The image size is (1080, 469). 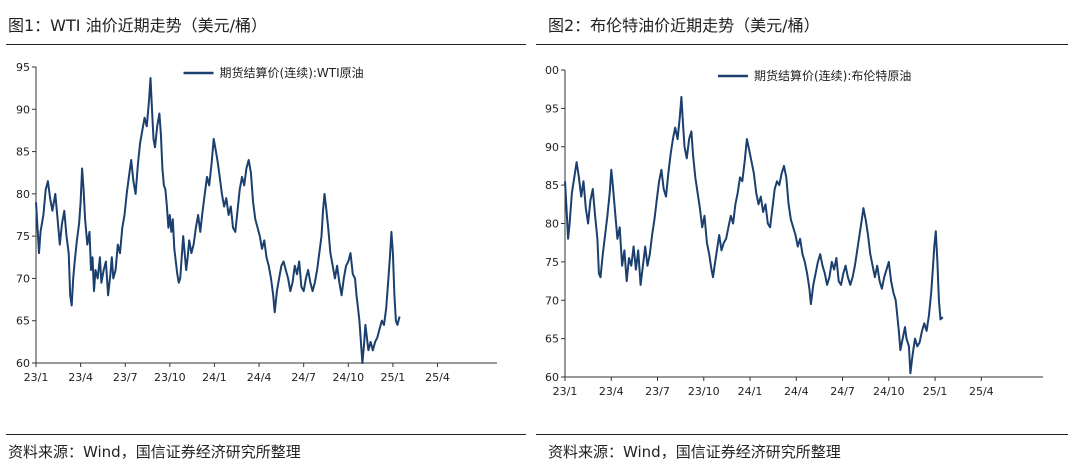 What do you see at coordinates (552, 70) in the screenshot?
I see `y-tick-label: 00` at bounding box center [552, 70].